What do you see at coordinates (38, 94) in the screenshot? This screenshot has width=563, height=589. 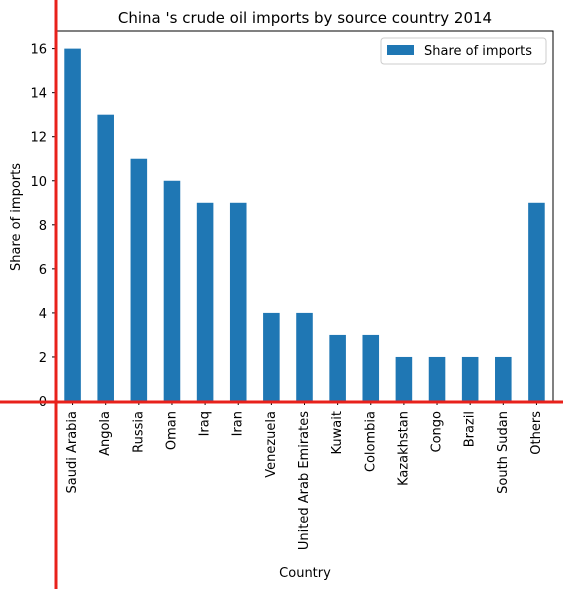 I see `y-tick-label: 14` at bounding box center [38, 94].